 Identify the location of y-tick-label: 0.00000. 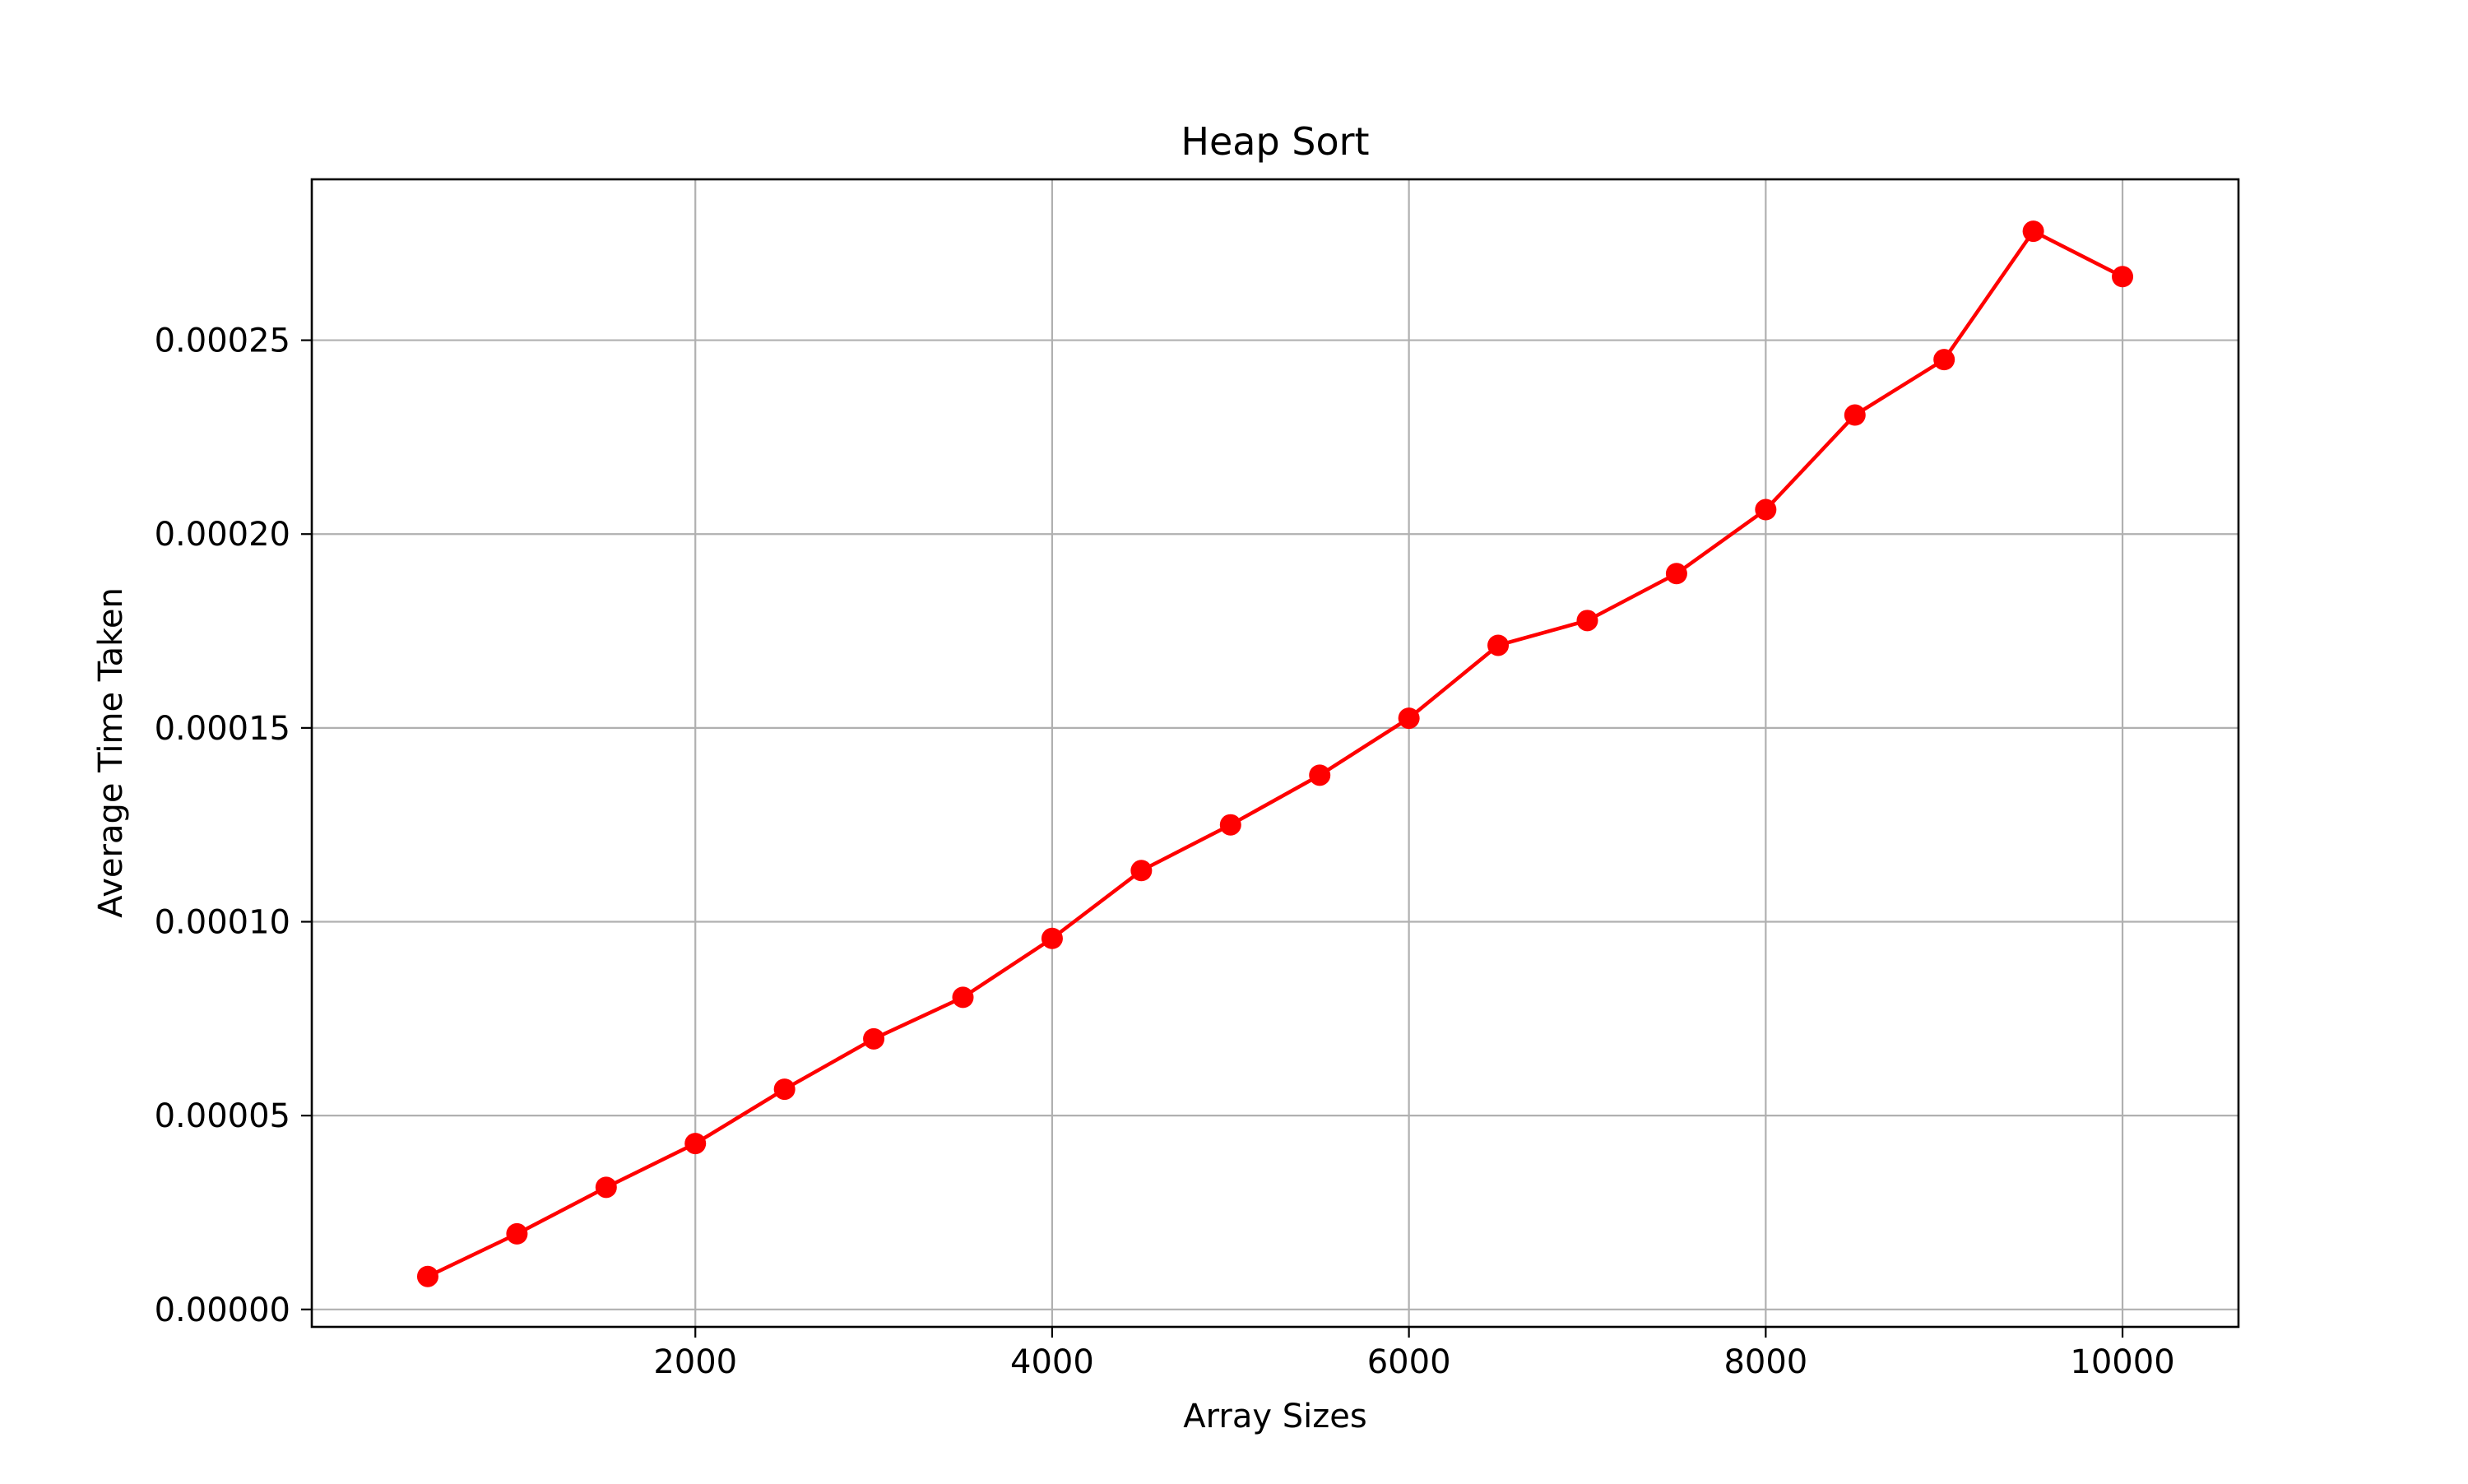
(223, 1310).